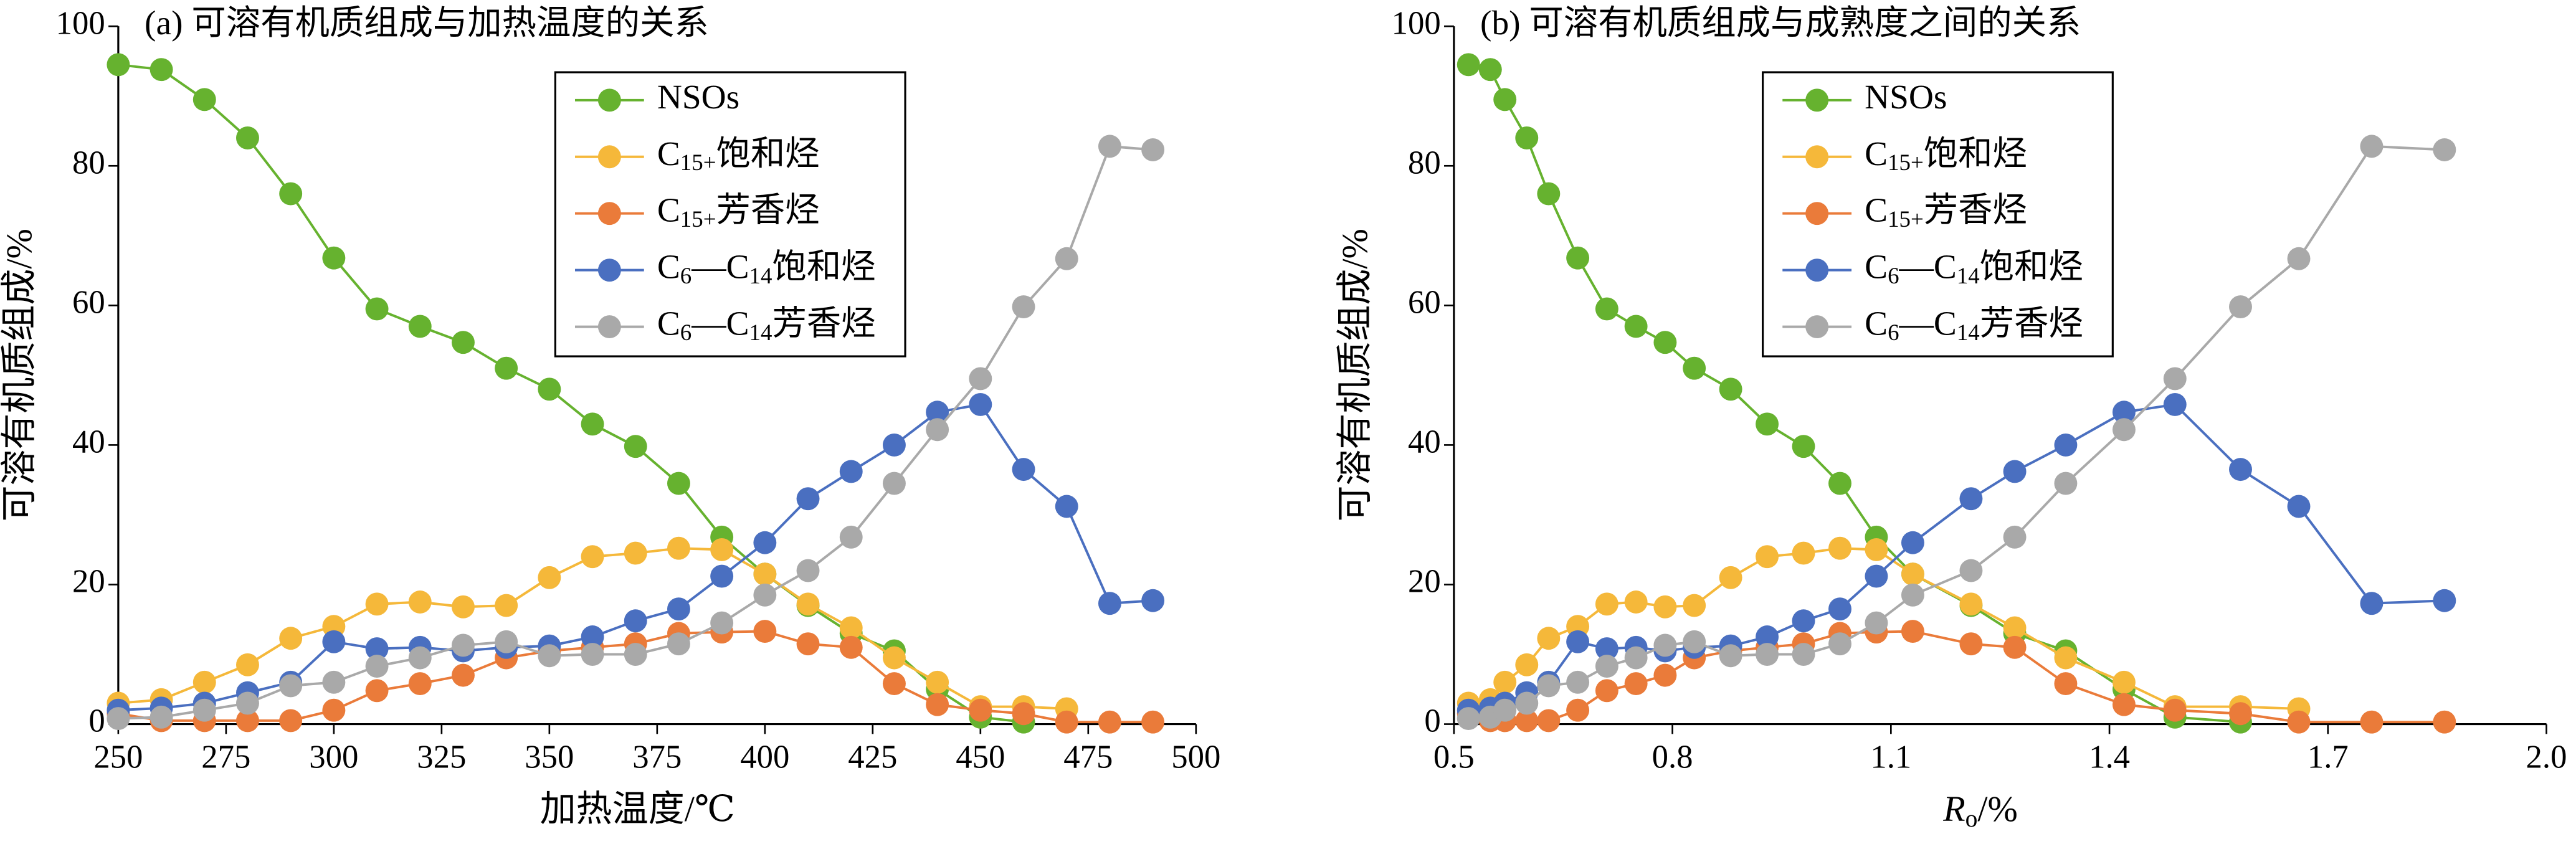 The width and height of the screenshot is (2576, 844). I want to click on y-tick-label: 20, so click(88, 582).